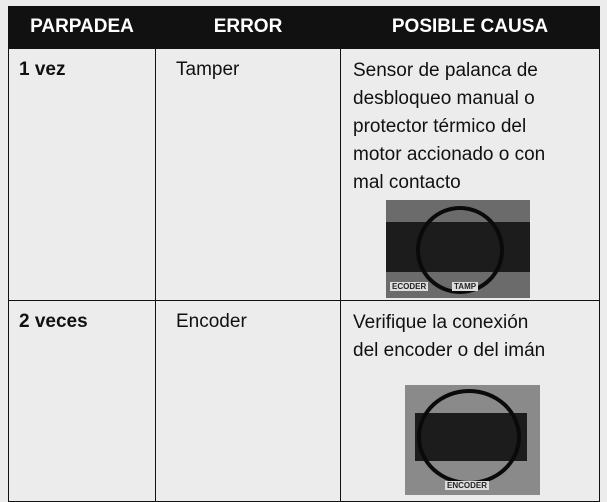 The image size is (607, 502). I want to click on blinks-cell: 1 vez, so click(82, 174).